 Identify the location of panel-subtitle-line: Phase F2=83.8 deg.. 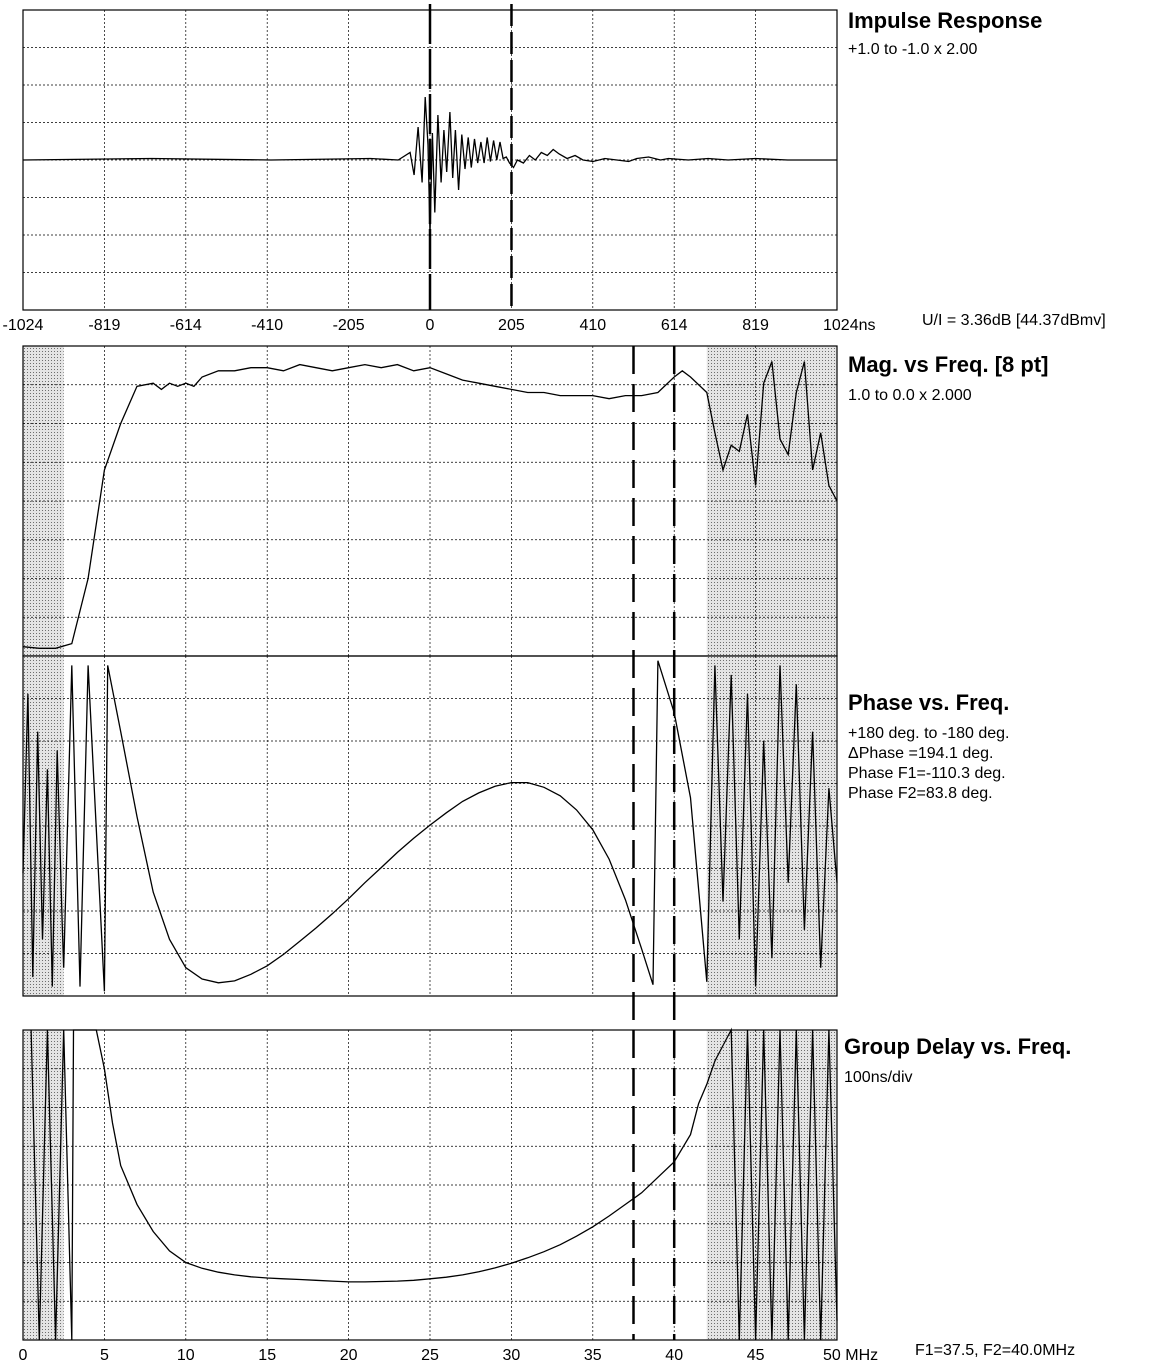
(920, 793).